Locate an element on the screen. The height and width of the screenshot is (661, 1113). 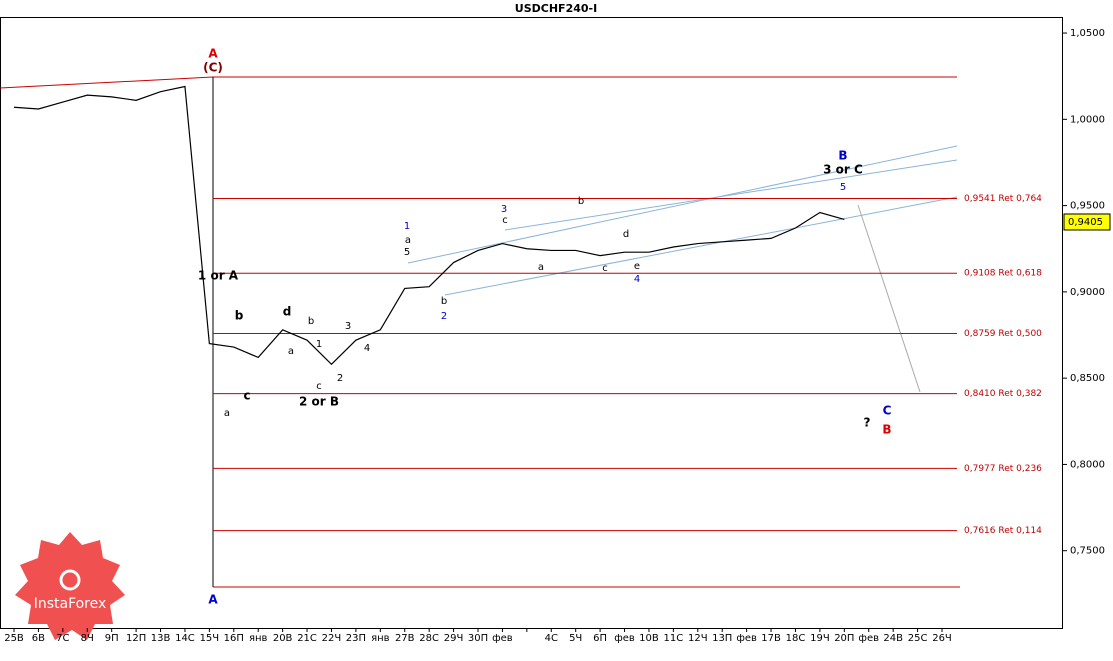
x-tick-label: 27B is located at coordinates (405, 638).